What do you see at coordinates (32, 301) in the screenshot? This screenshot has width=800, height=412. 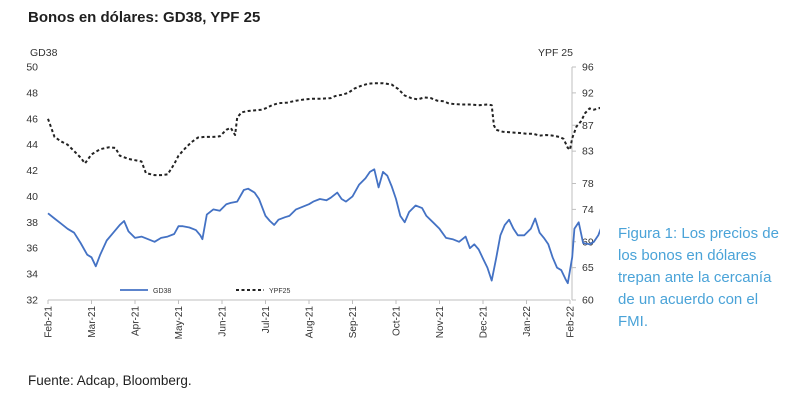 I see `y-left-tick-label: 32` at bounding box center [32, 301].